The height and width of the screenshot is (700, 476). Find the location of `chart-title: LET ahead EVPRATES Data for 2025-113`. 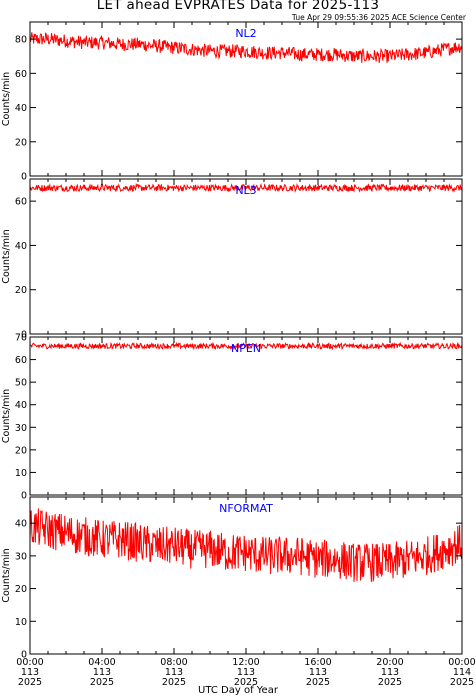

chart-title: LET ahead EVPRATES Data for 2025-113 is located at coordinates (238, 6).